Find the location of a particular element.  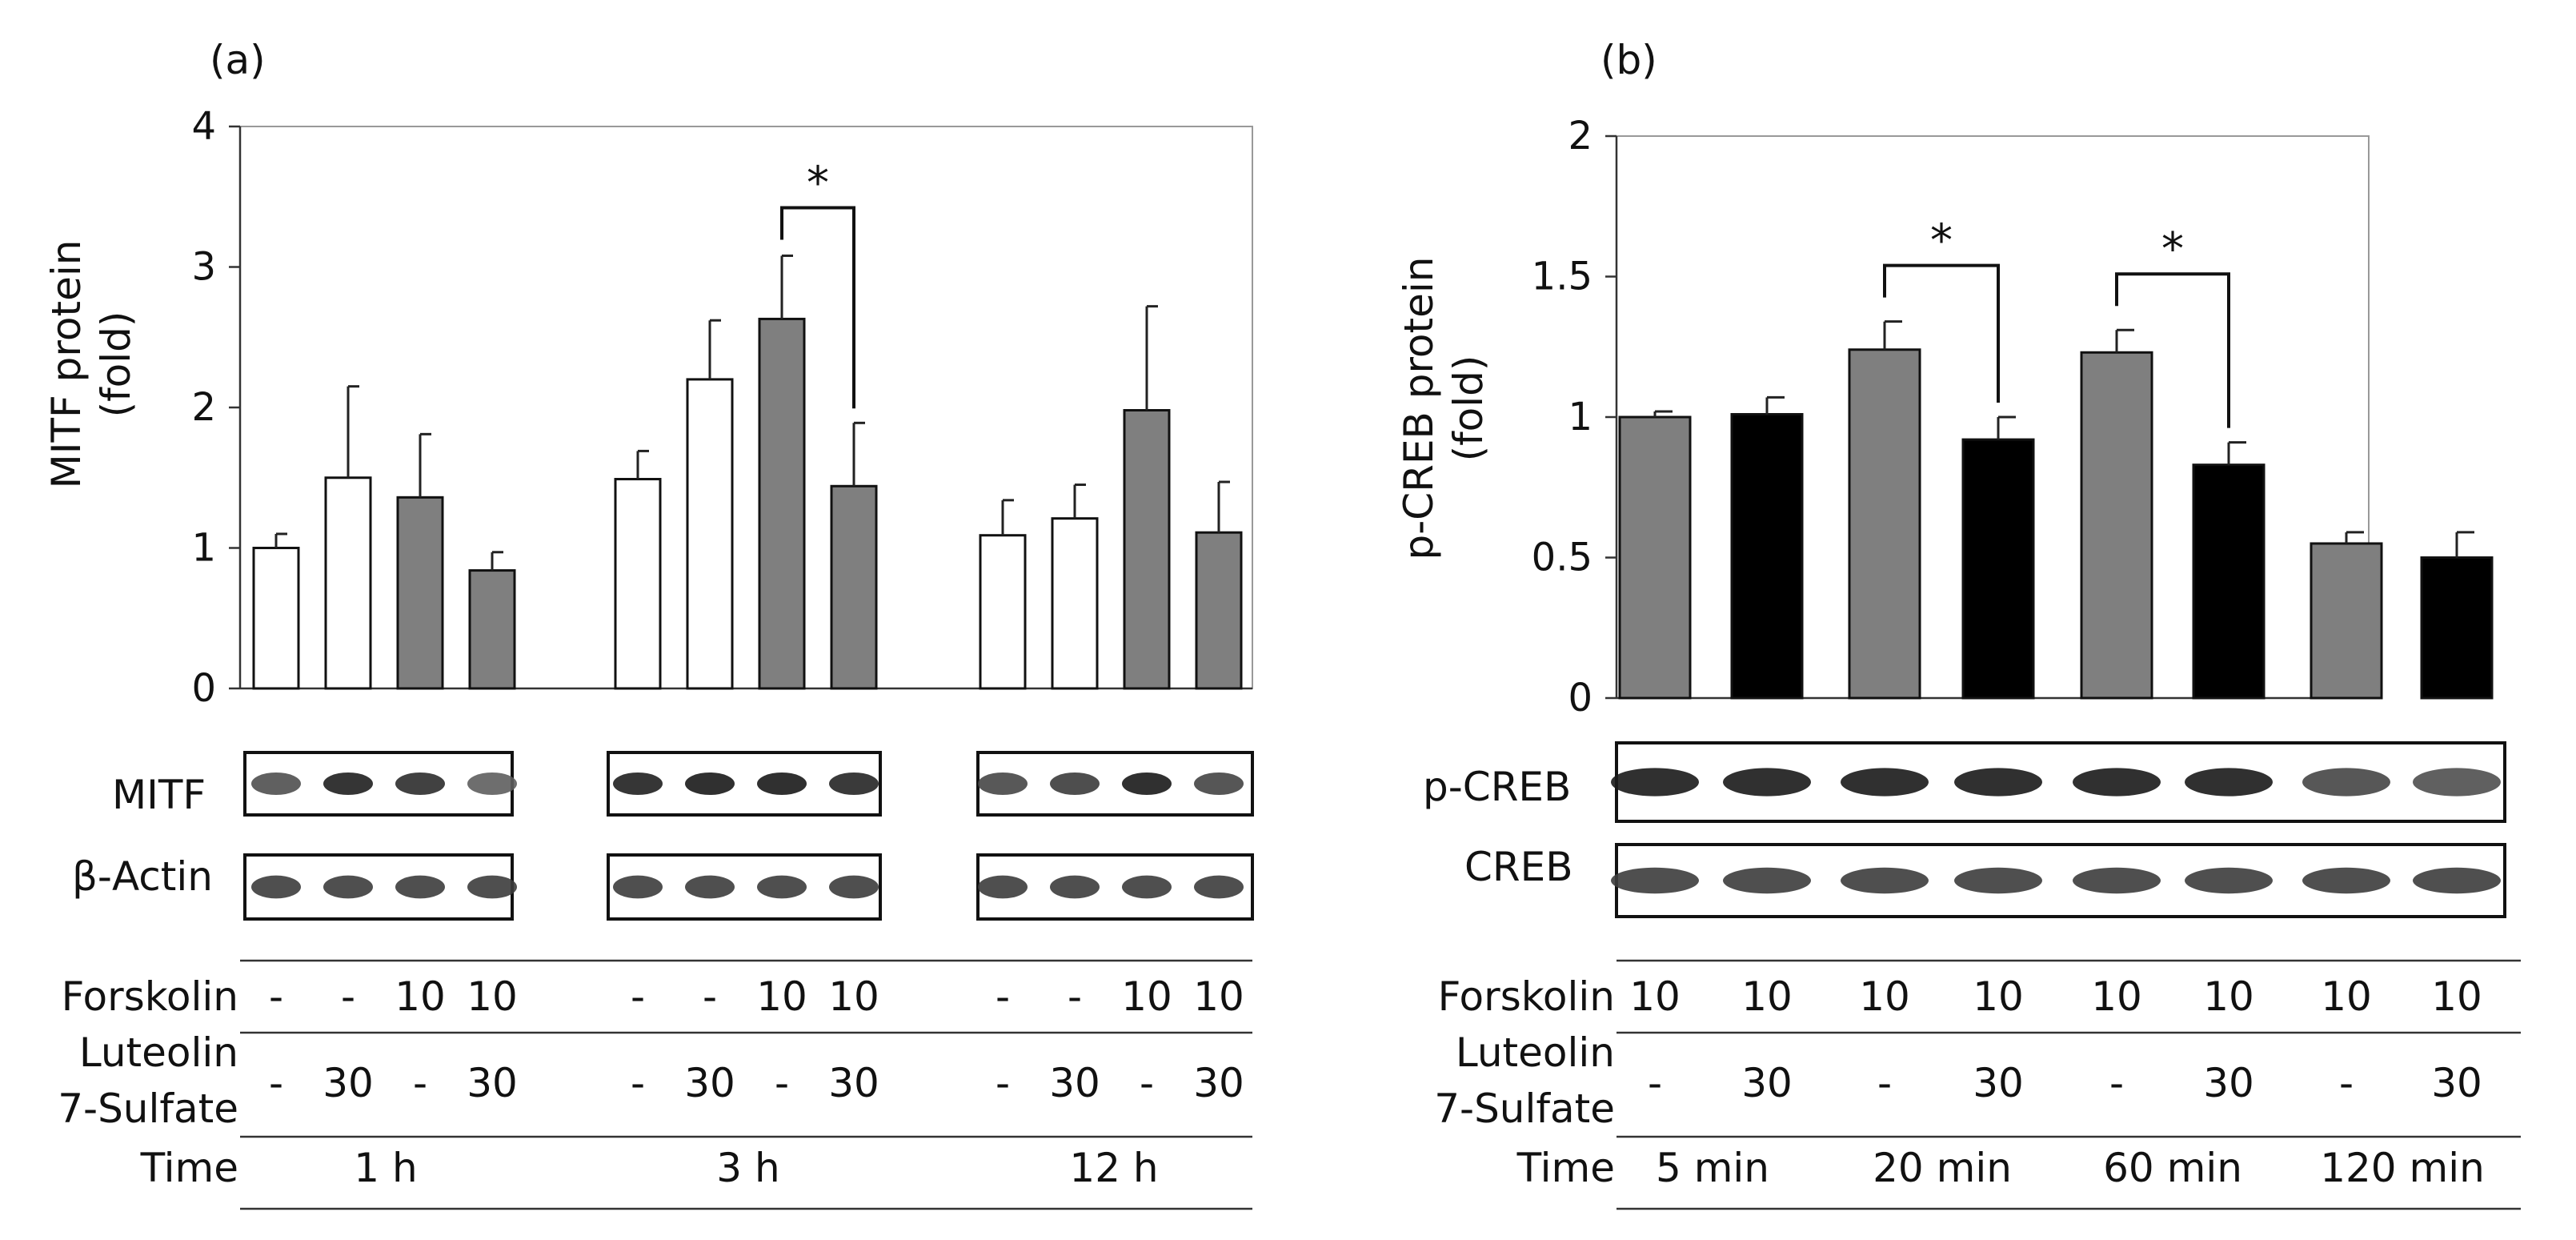

panel-a-blots is located at coordinates (748, 836).